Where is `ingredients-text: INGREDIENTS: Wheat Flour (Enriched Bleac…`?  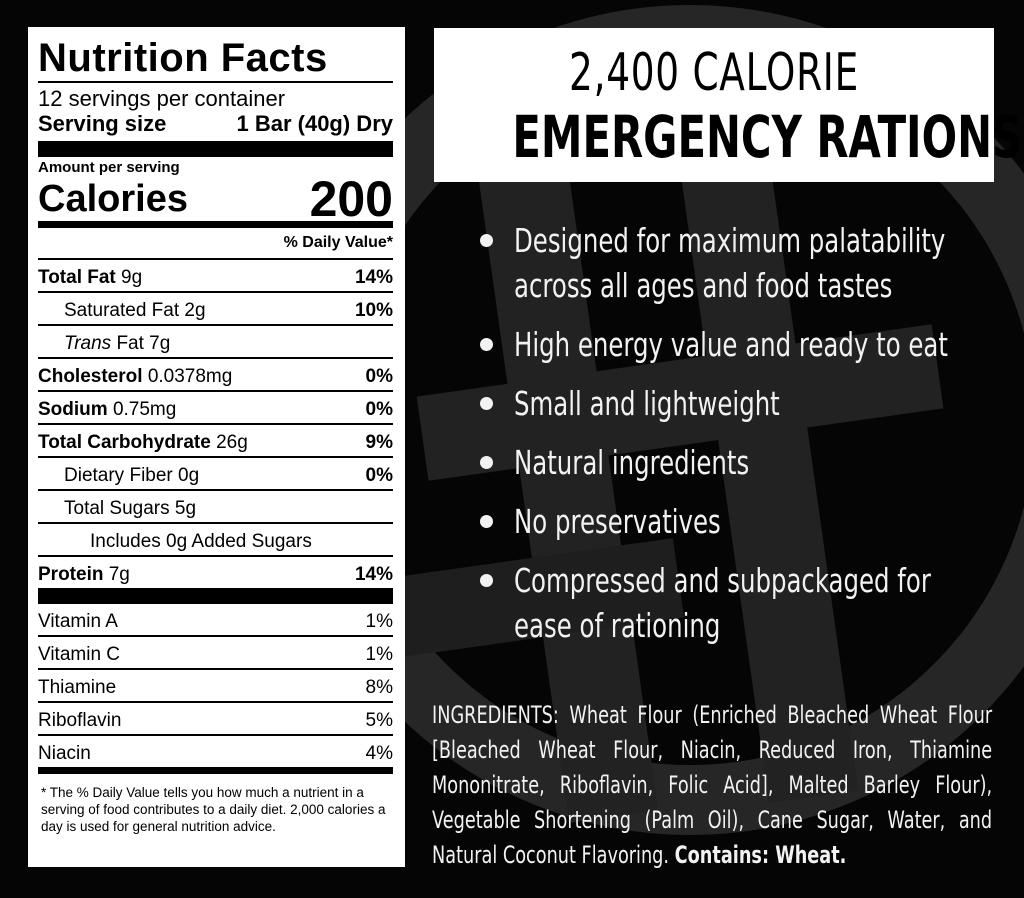
ingredients-text: INGREDIENTS: Wheat Flour (Enriched Bleac… is located at coordinates (712, 785).